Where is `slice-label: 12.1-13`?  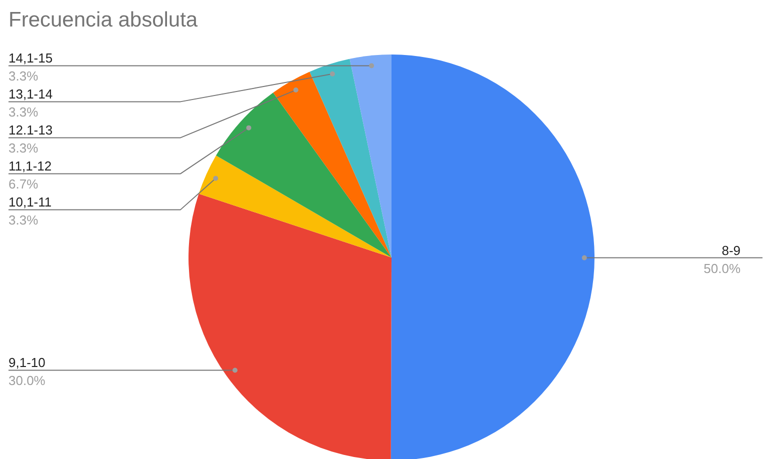 slice-label: 12.1-13 is located at coordinates (30, 130).